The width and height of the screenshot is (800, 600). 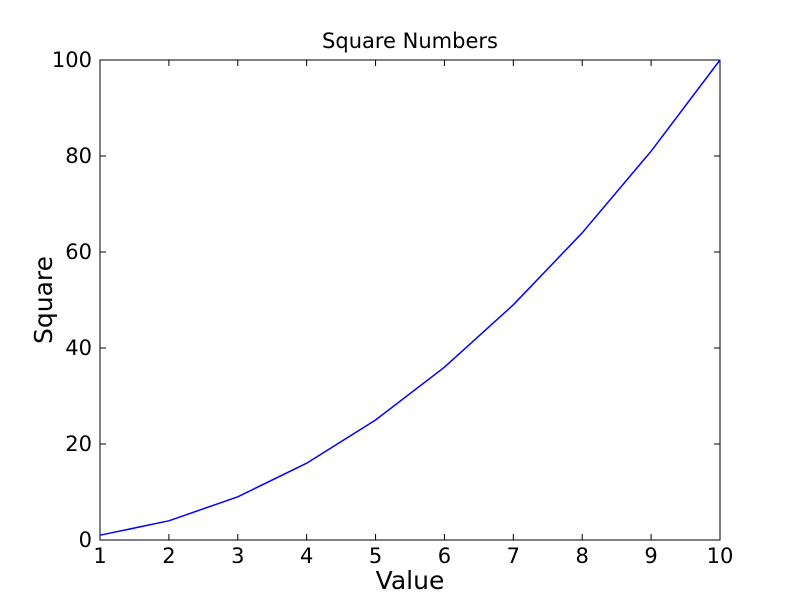 What do you see at coordinates (582, 556) in the screenshot?
I see `x-tick-label: 8` at bounding box center [582, 556].